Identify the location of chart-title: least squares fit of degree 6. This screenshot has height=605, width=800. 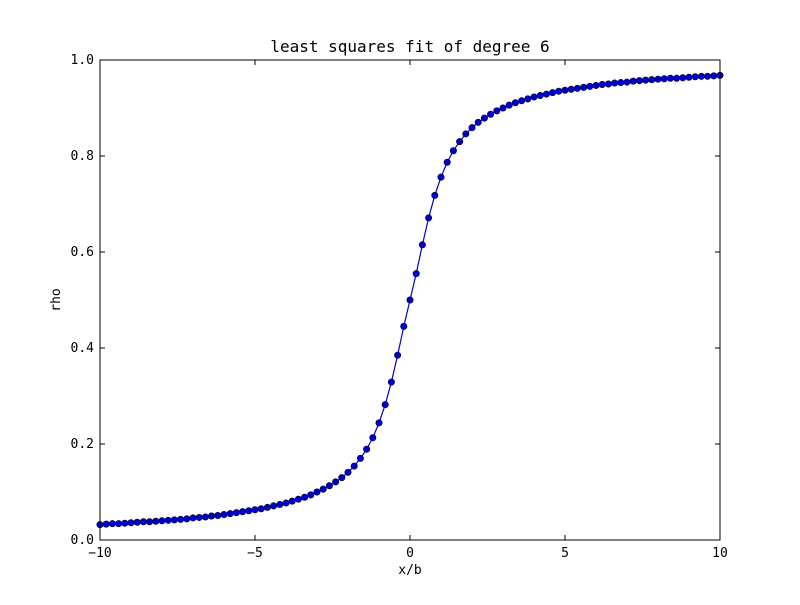
(409, 46).